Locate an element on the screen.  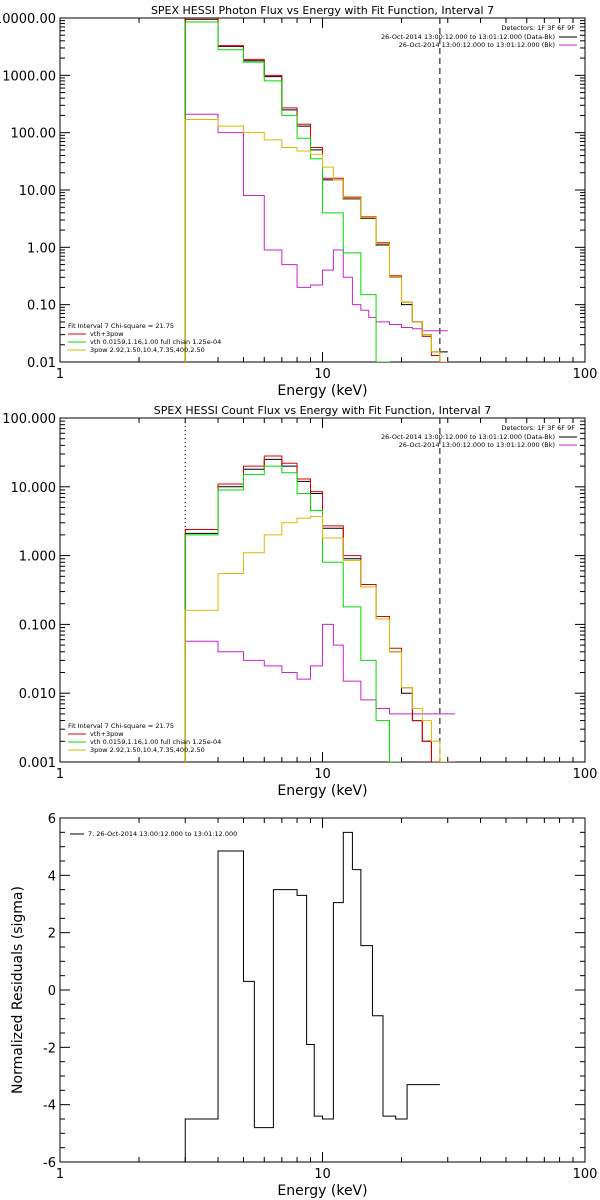
y-tick-label: -6 is located at coordinates (49, 1163).